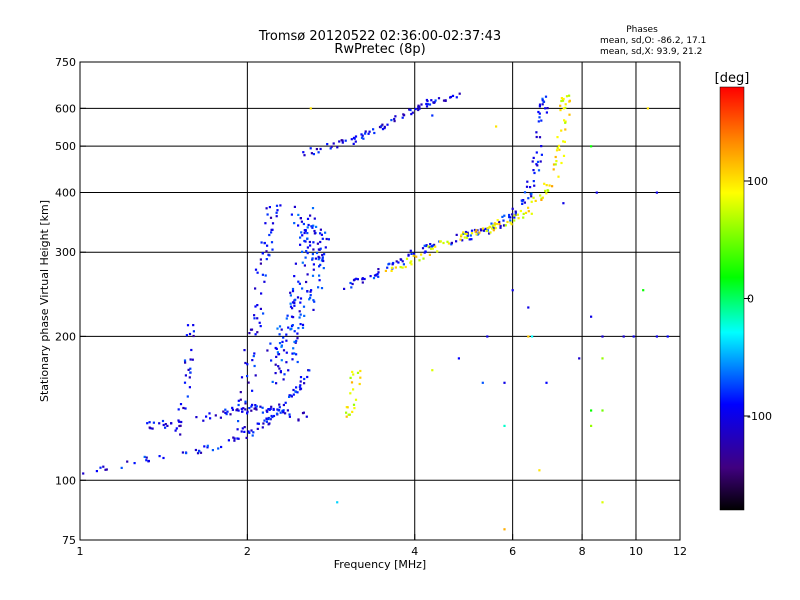 The image size is (800, 600). Describe the element at coordinates (65, 62) in the screenshot. I see `y-tick-label: 750` at that location.